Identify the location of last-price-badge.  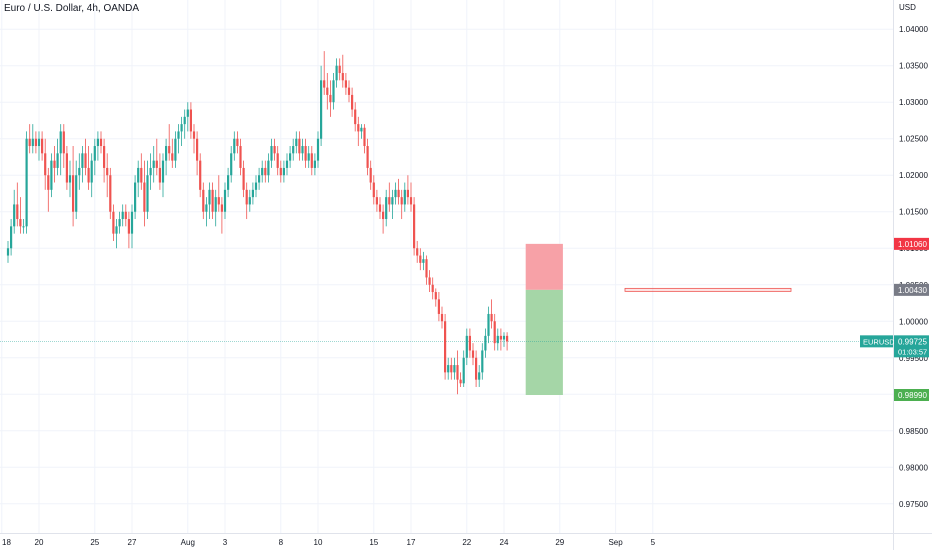
(911, 346).